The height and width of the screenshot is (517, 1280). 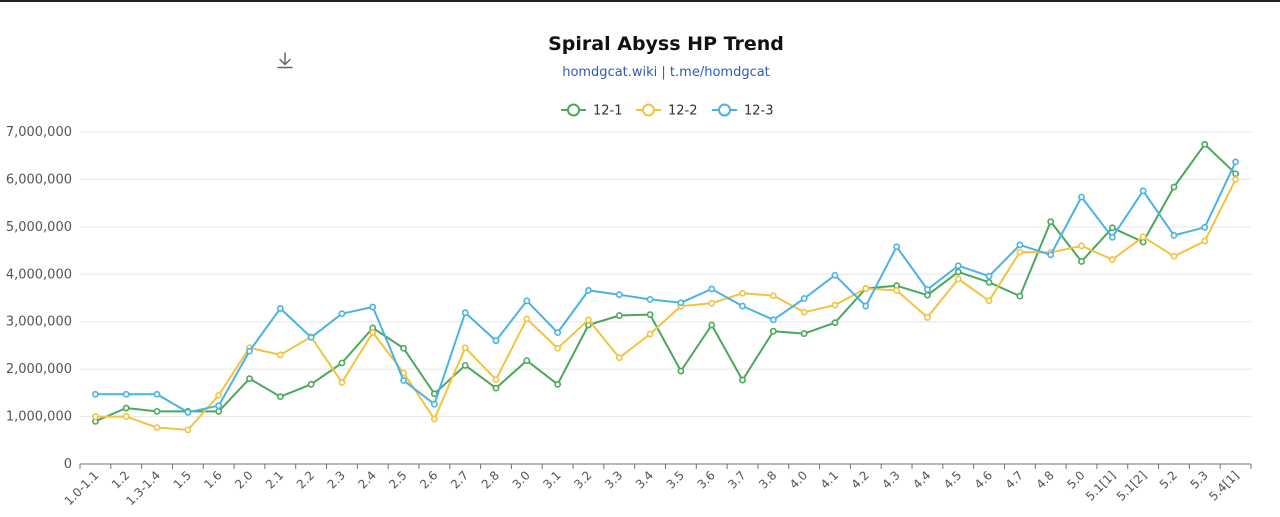 I want to click on legend-item-12-1: 12-1, so click(x=592, y=111).